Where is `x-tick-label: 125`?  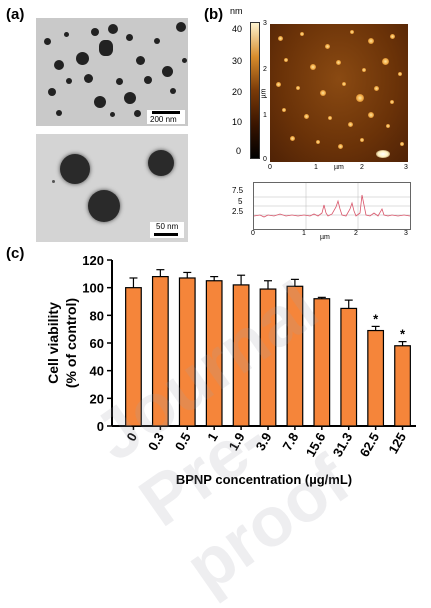
x-tick-label: 125 is located at coordinates (397, 443).